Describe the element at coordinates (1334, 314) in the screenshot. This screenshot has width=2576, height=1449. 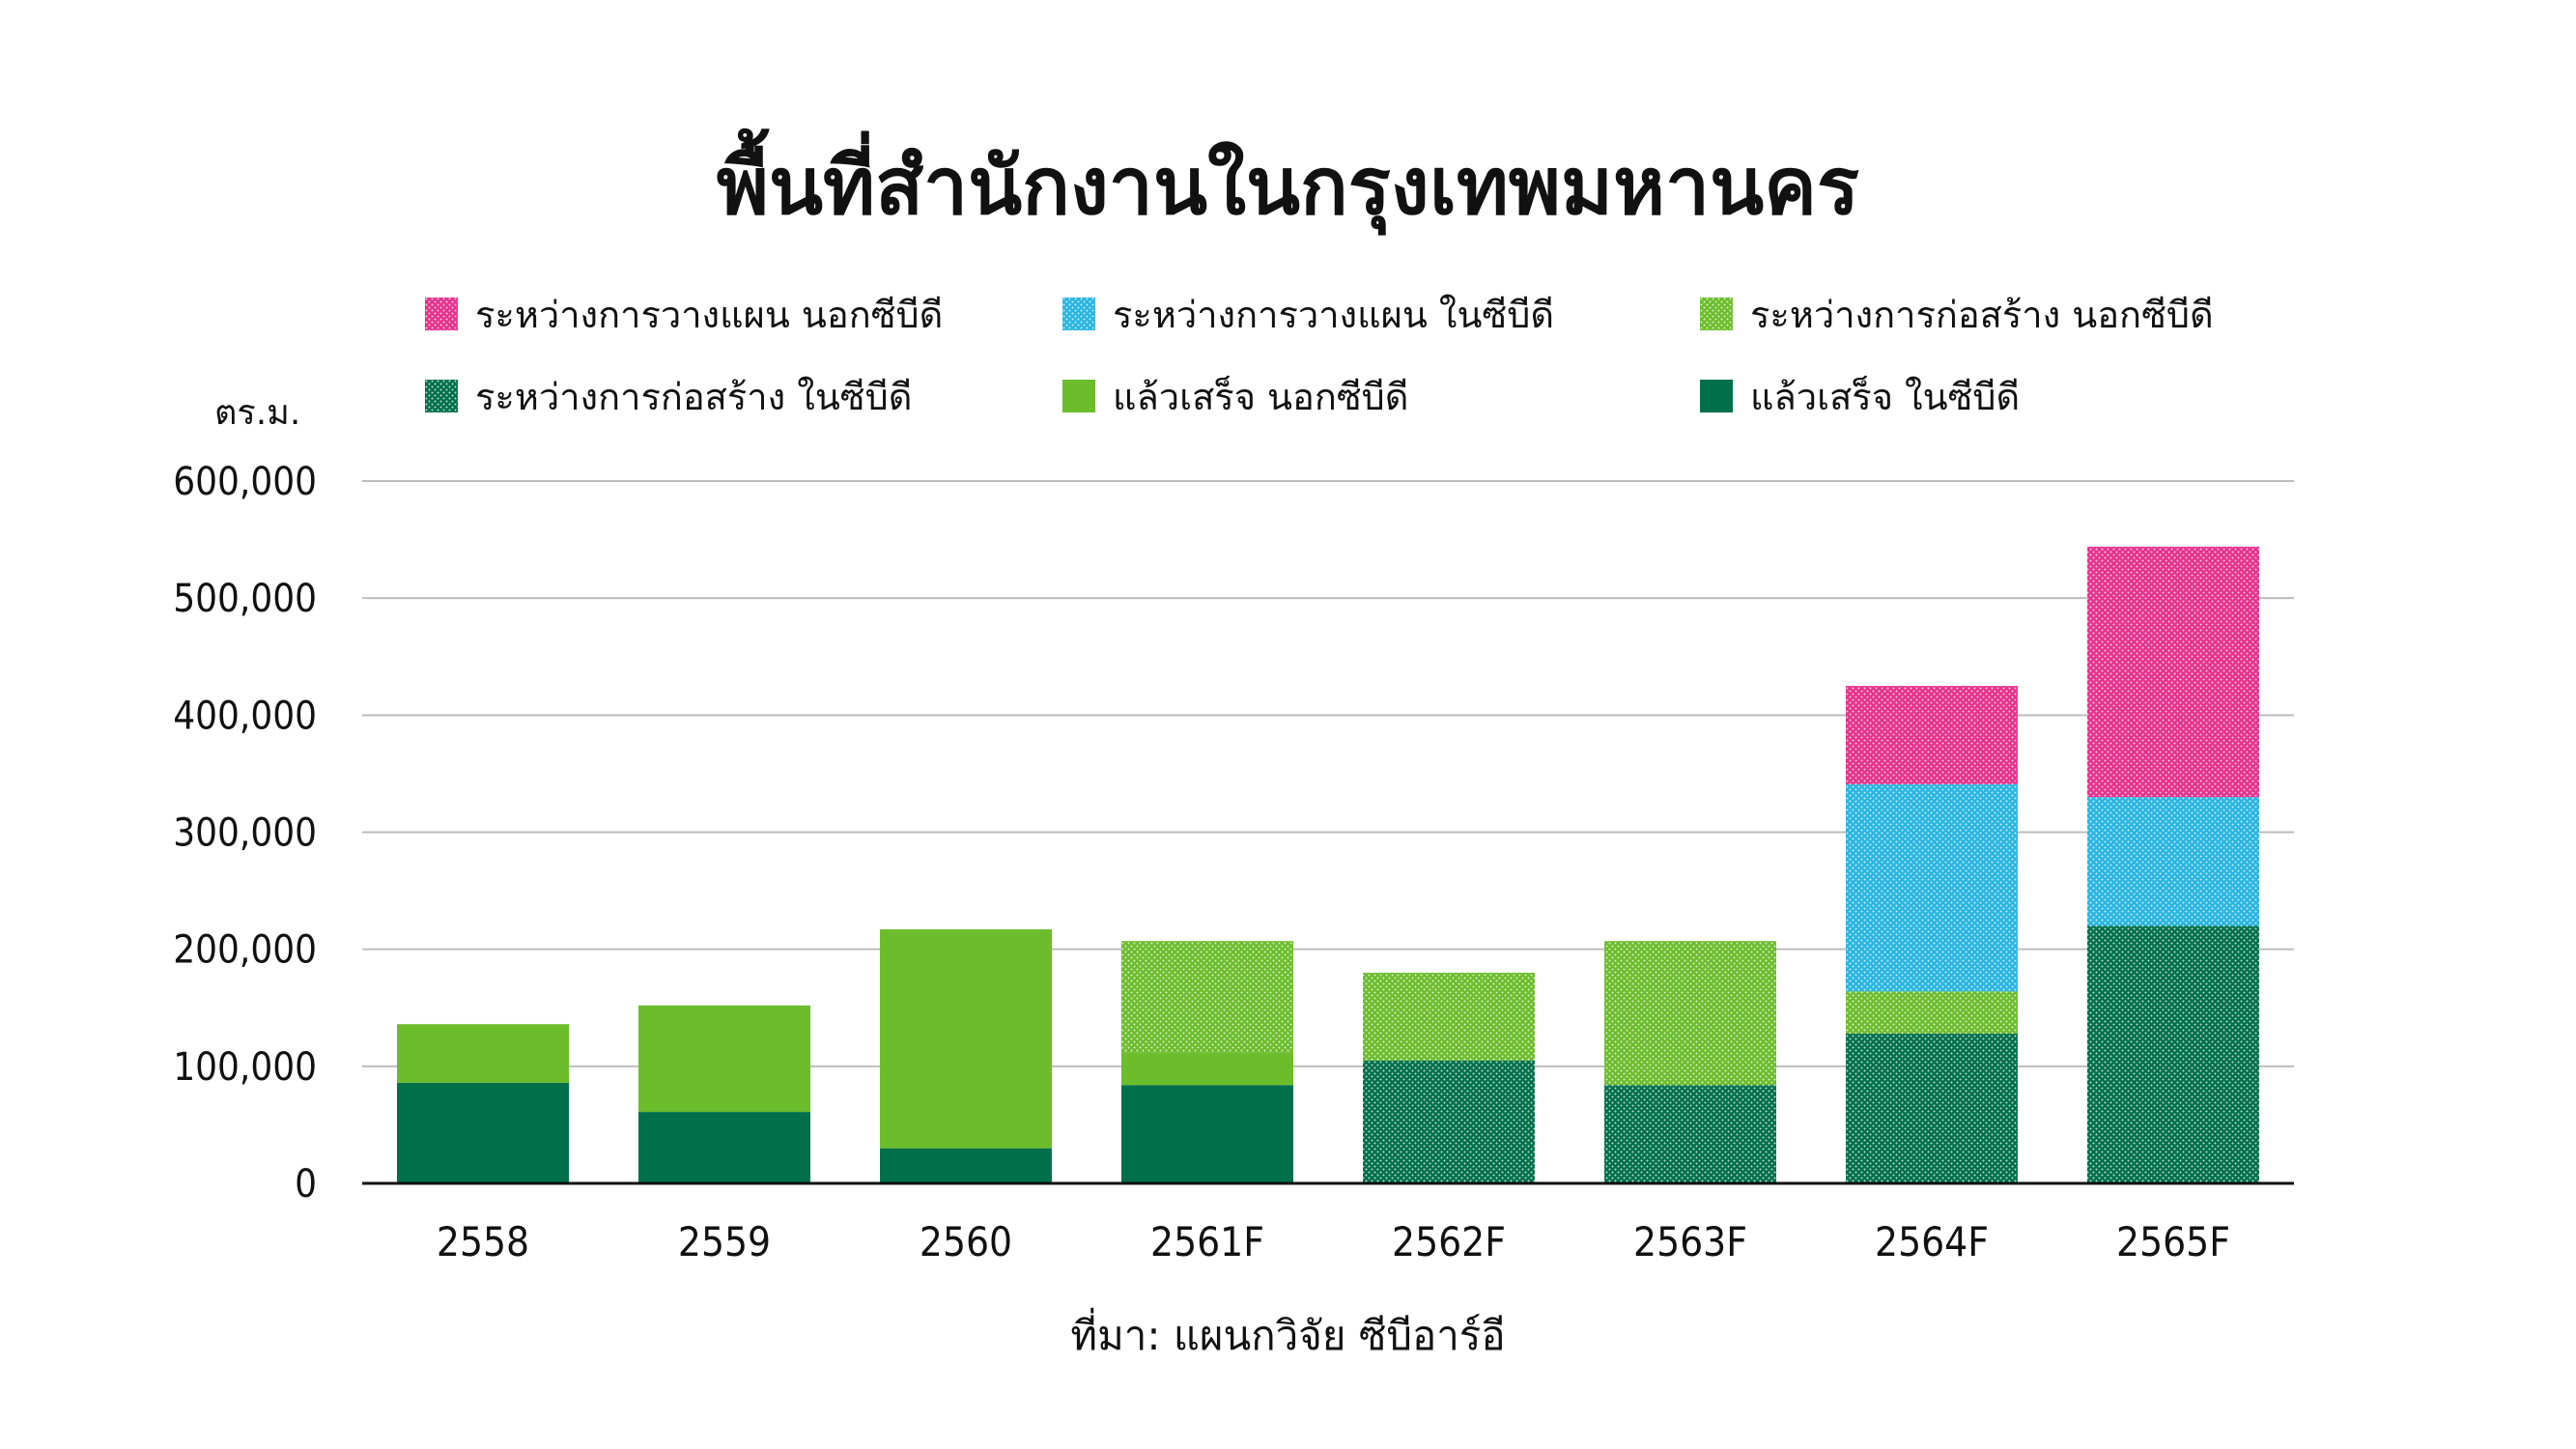
I see `legend-label: ระหว่างการวางแผน ในซีบีดี` at that location.